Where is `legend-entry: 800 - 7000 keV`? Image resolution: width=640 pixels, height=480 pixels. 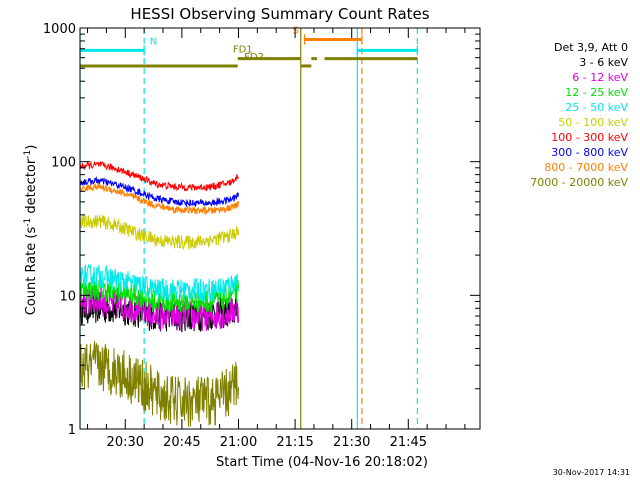 legend-entry: 800 - 7000 keV is located at coordinates (586, 167).